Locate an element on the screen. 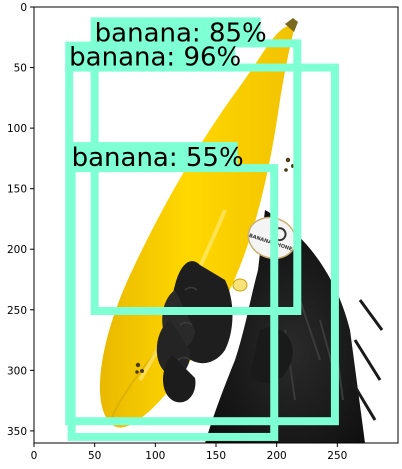  y-tick-label: 200 is located at coordinates (17, 250).